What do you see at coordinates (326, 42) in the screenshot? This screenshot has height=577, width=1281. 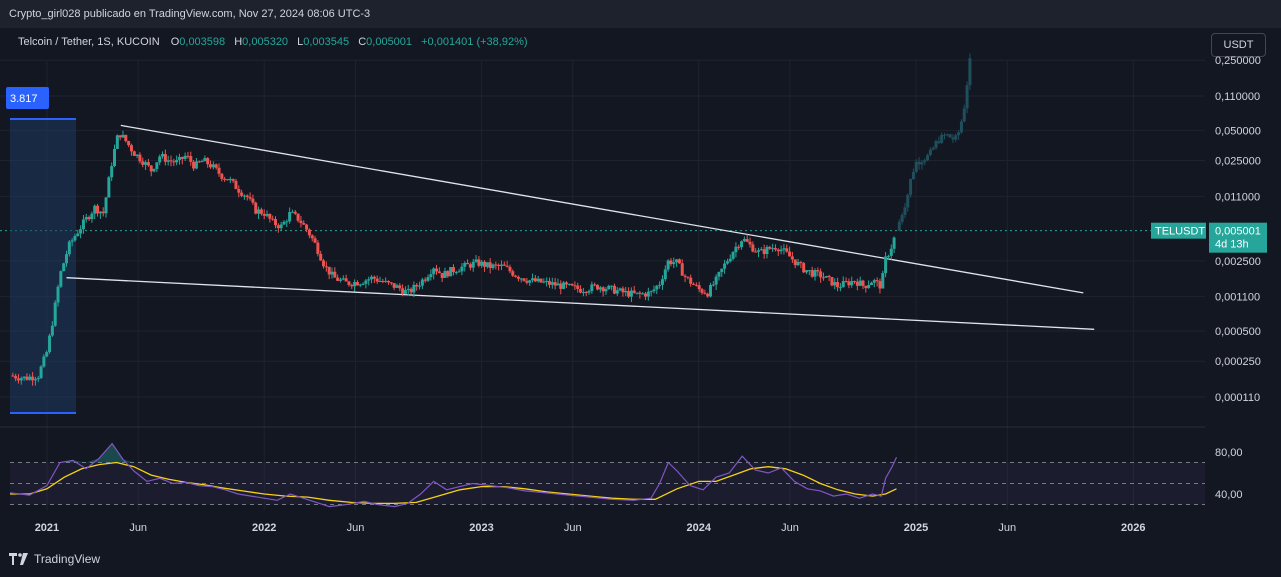 I see `low-value: 0,003545` at bounding box center [326, 42].